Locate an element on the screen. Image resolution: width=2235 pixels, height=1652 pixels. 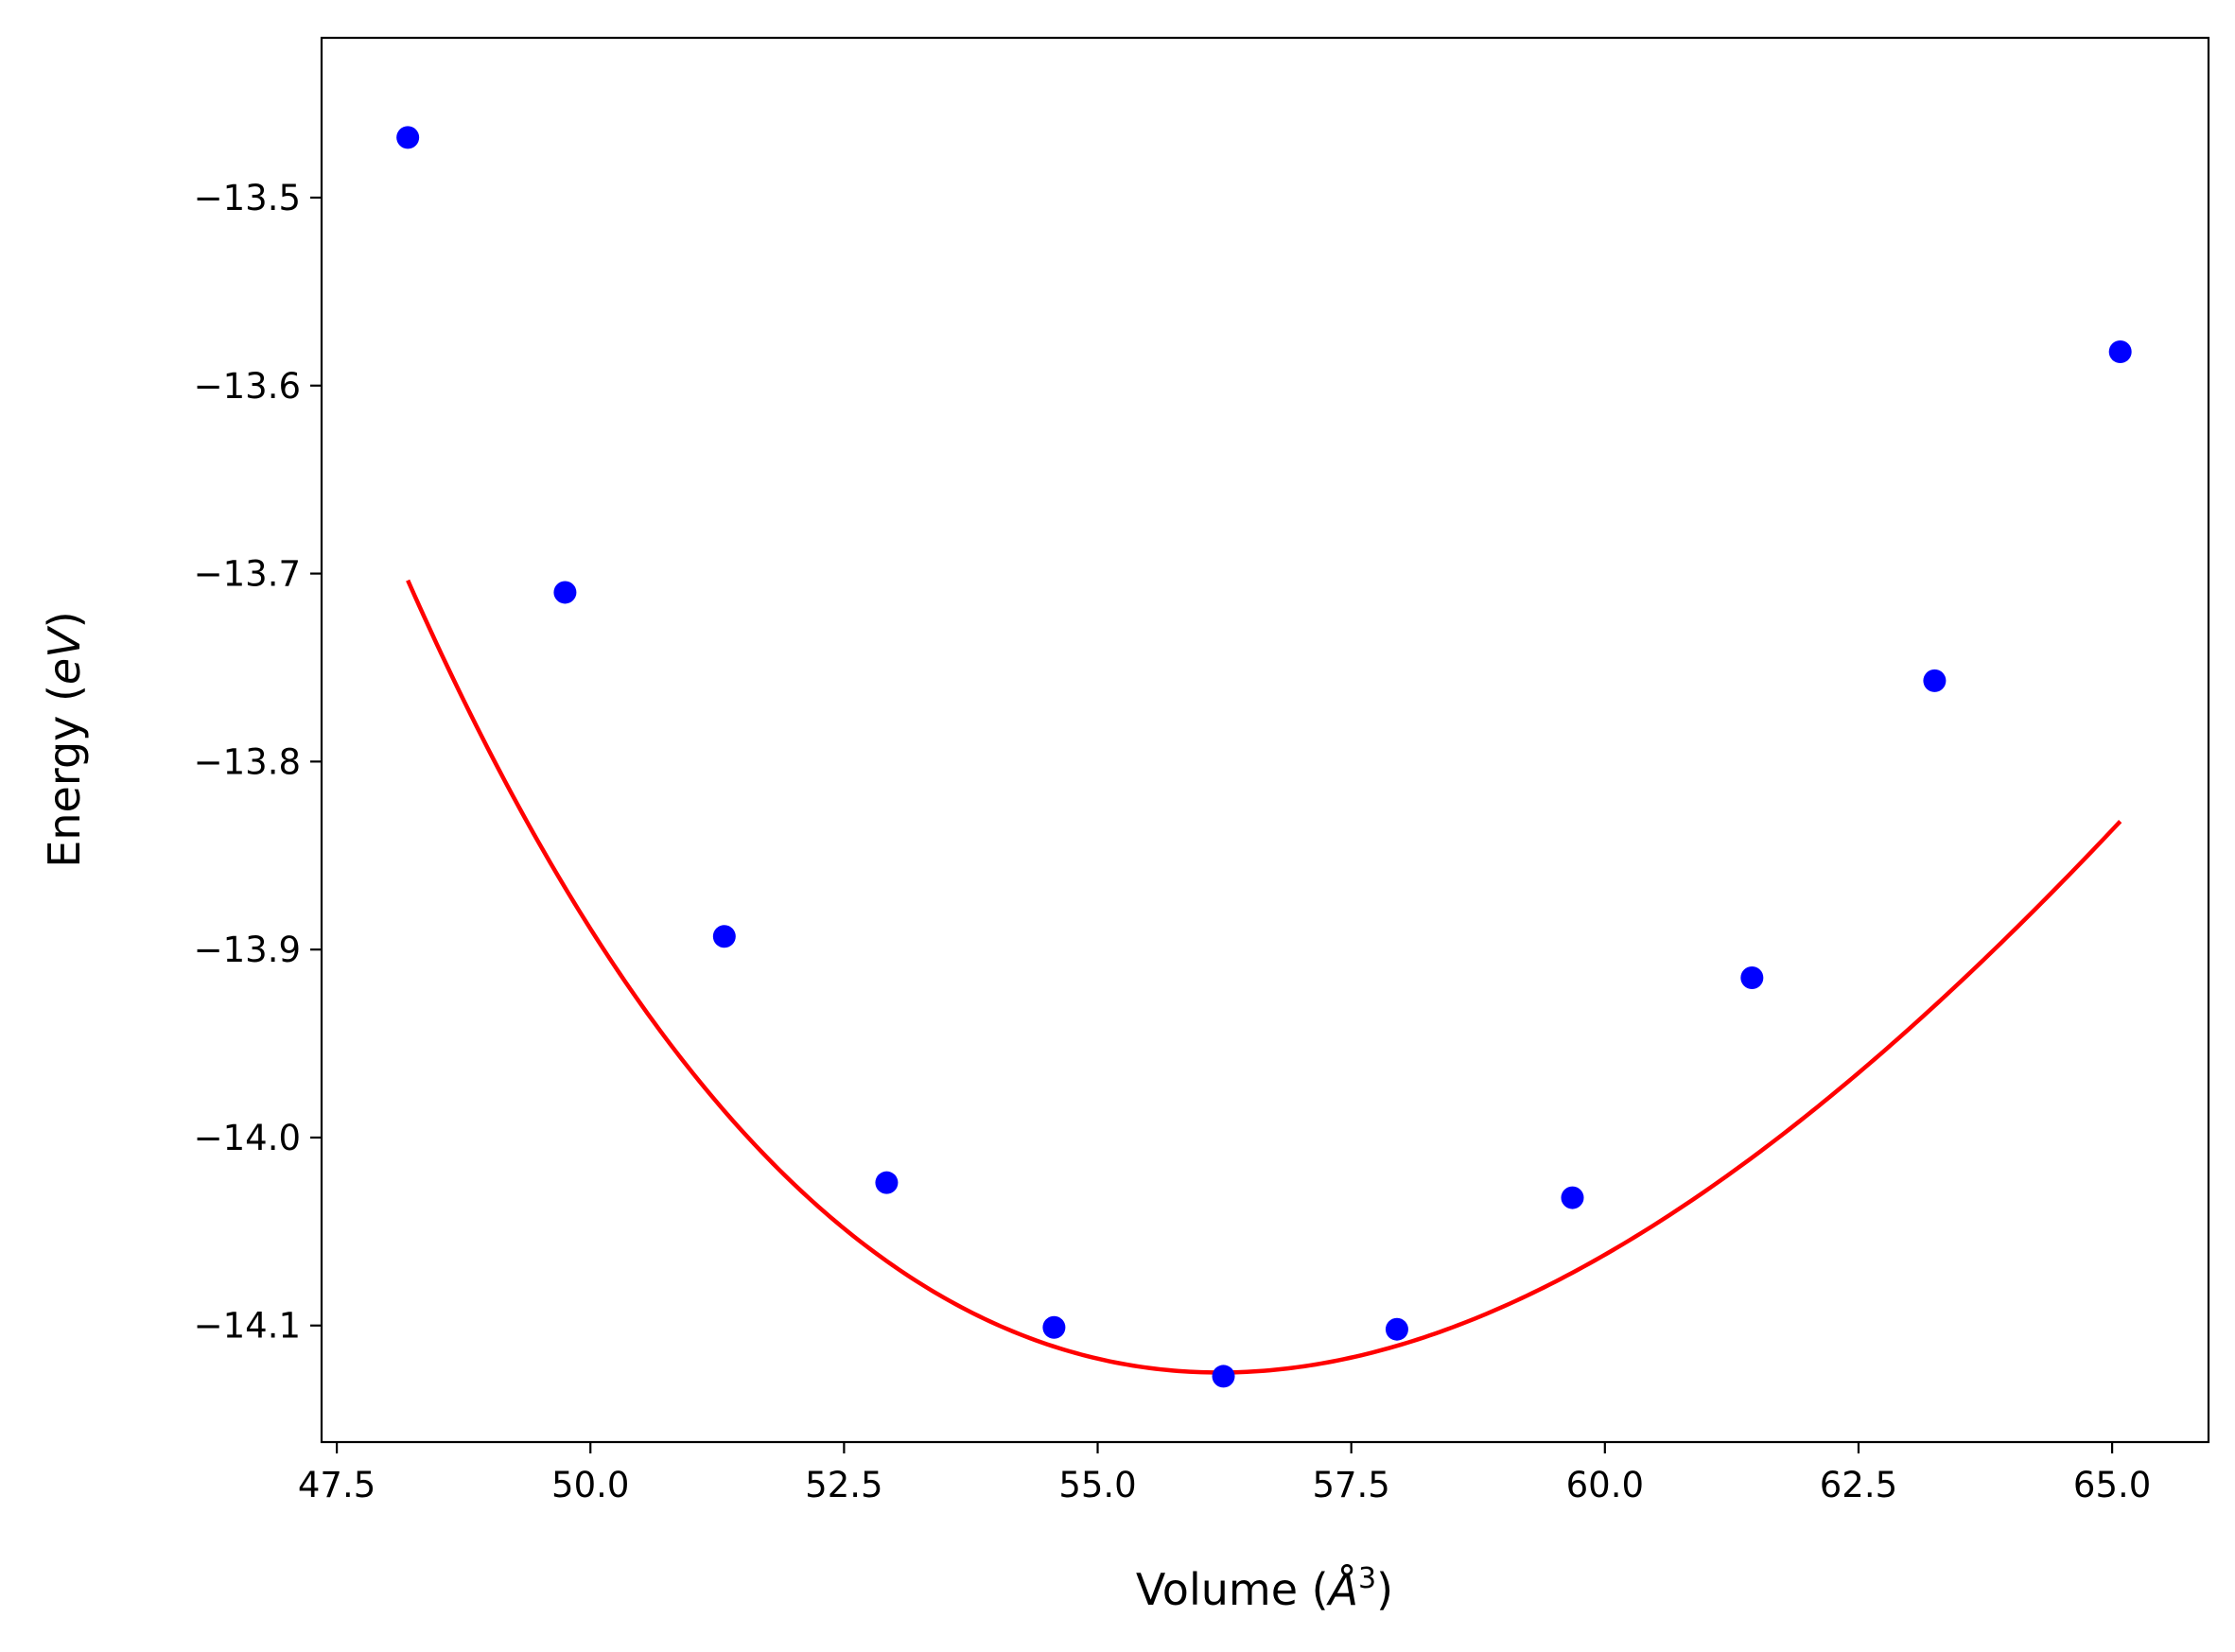
y-tick-label: −14.0 is located at coordinates (247, 1138).